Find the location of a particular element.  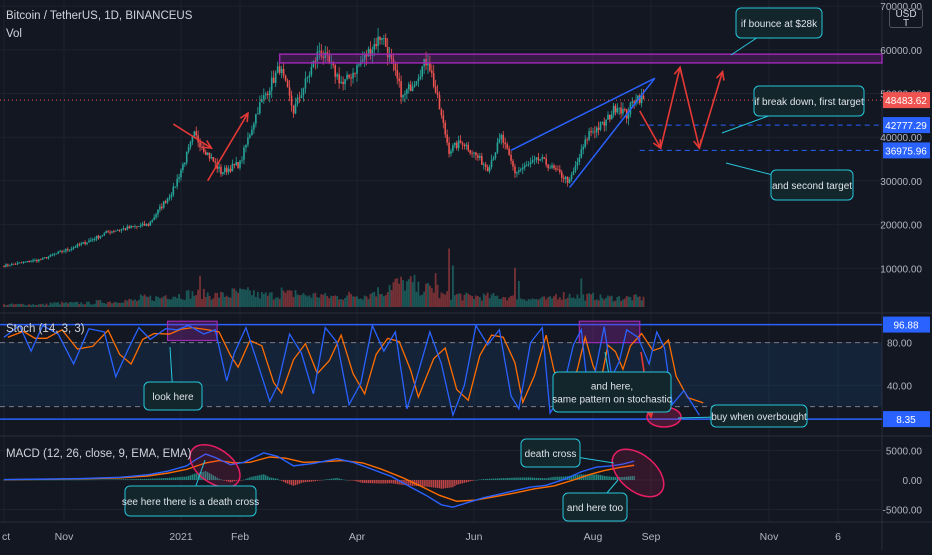

price-axis-label: 30000.00 is located at coordinates (901, 182).